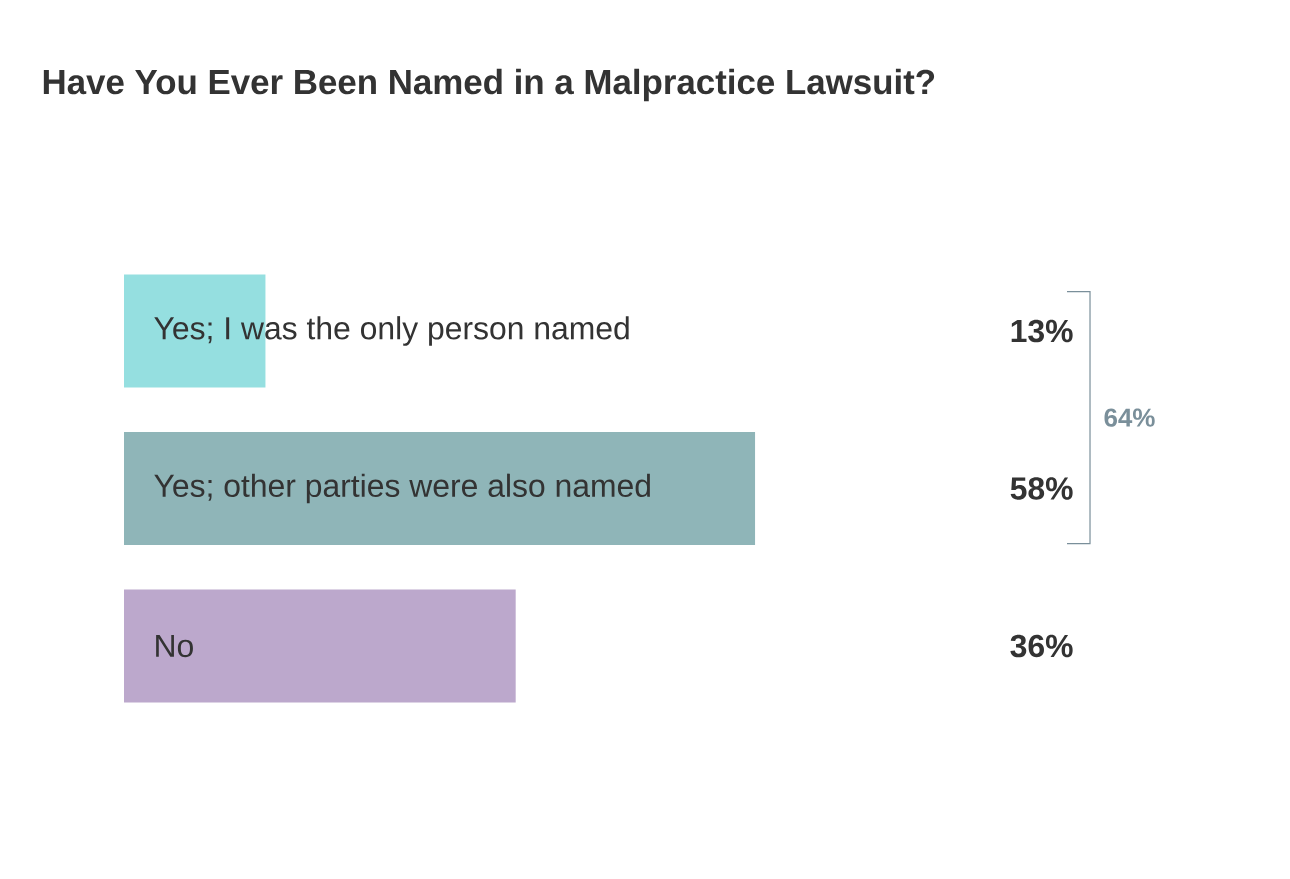 The width and height of the screenshot is (1290, 879). I want to click on data-label: 58%, so click(1041, 488).